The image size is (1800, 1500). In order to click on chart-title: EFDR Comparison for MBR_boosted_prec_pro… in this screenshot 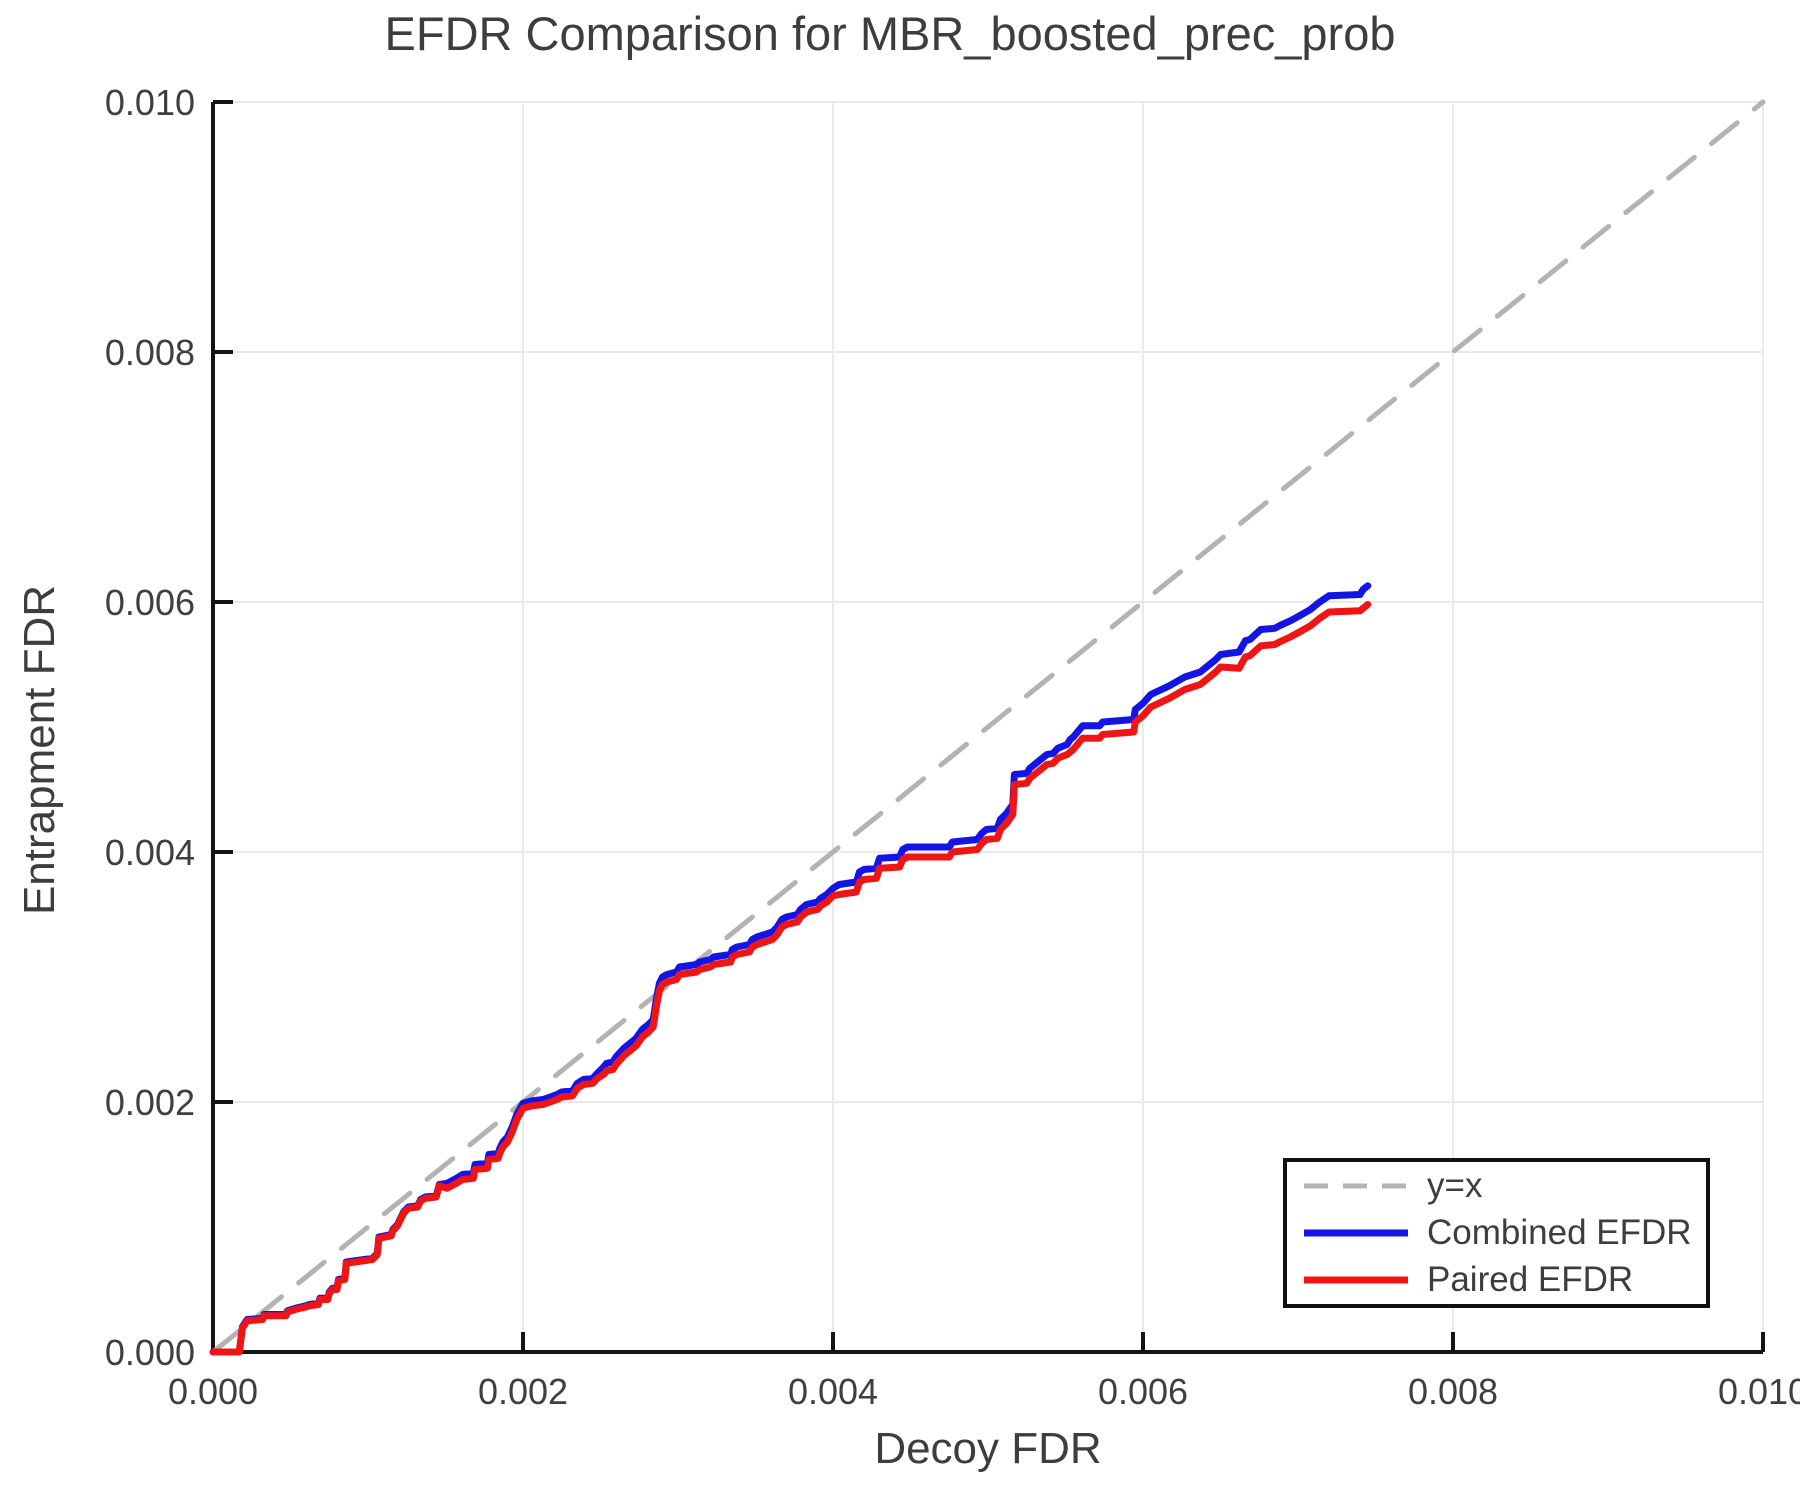, I will do `click(890, 33)`.